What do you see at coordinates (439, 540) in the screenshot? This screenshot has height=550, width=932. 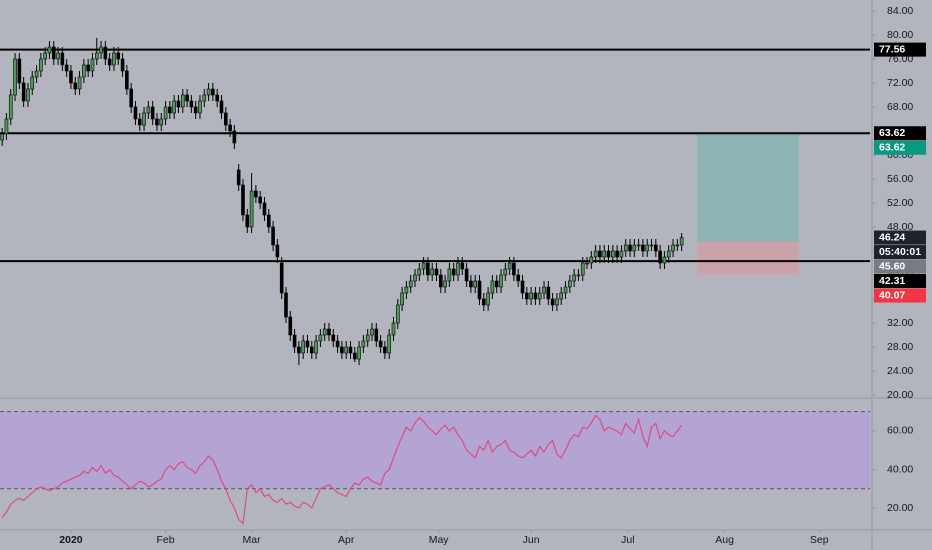 I see `x-tick-label: May` at bounding box center [439, 540].